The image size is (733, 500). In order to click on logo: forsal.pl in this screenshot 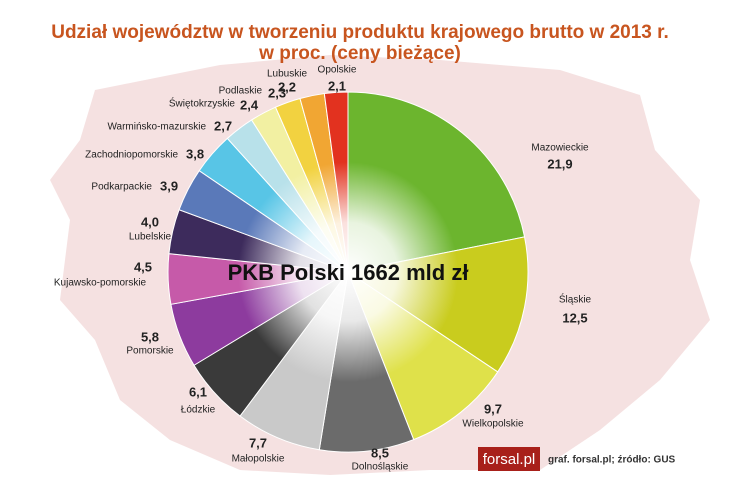, I will do `click(509, 459)`.